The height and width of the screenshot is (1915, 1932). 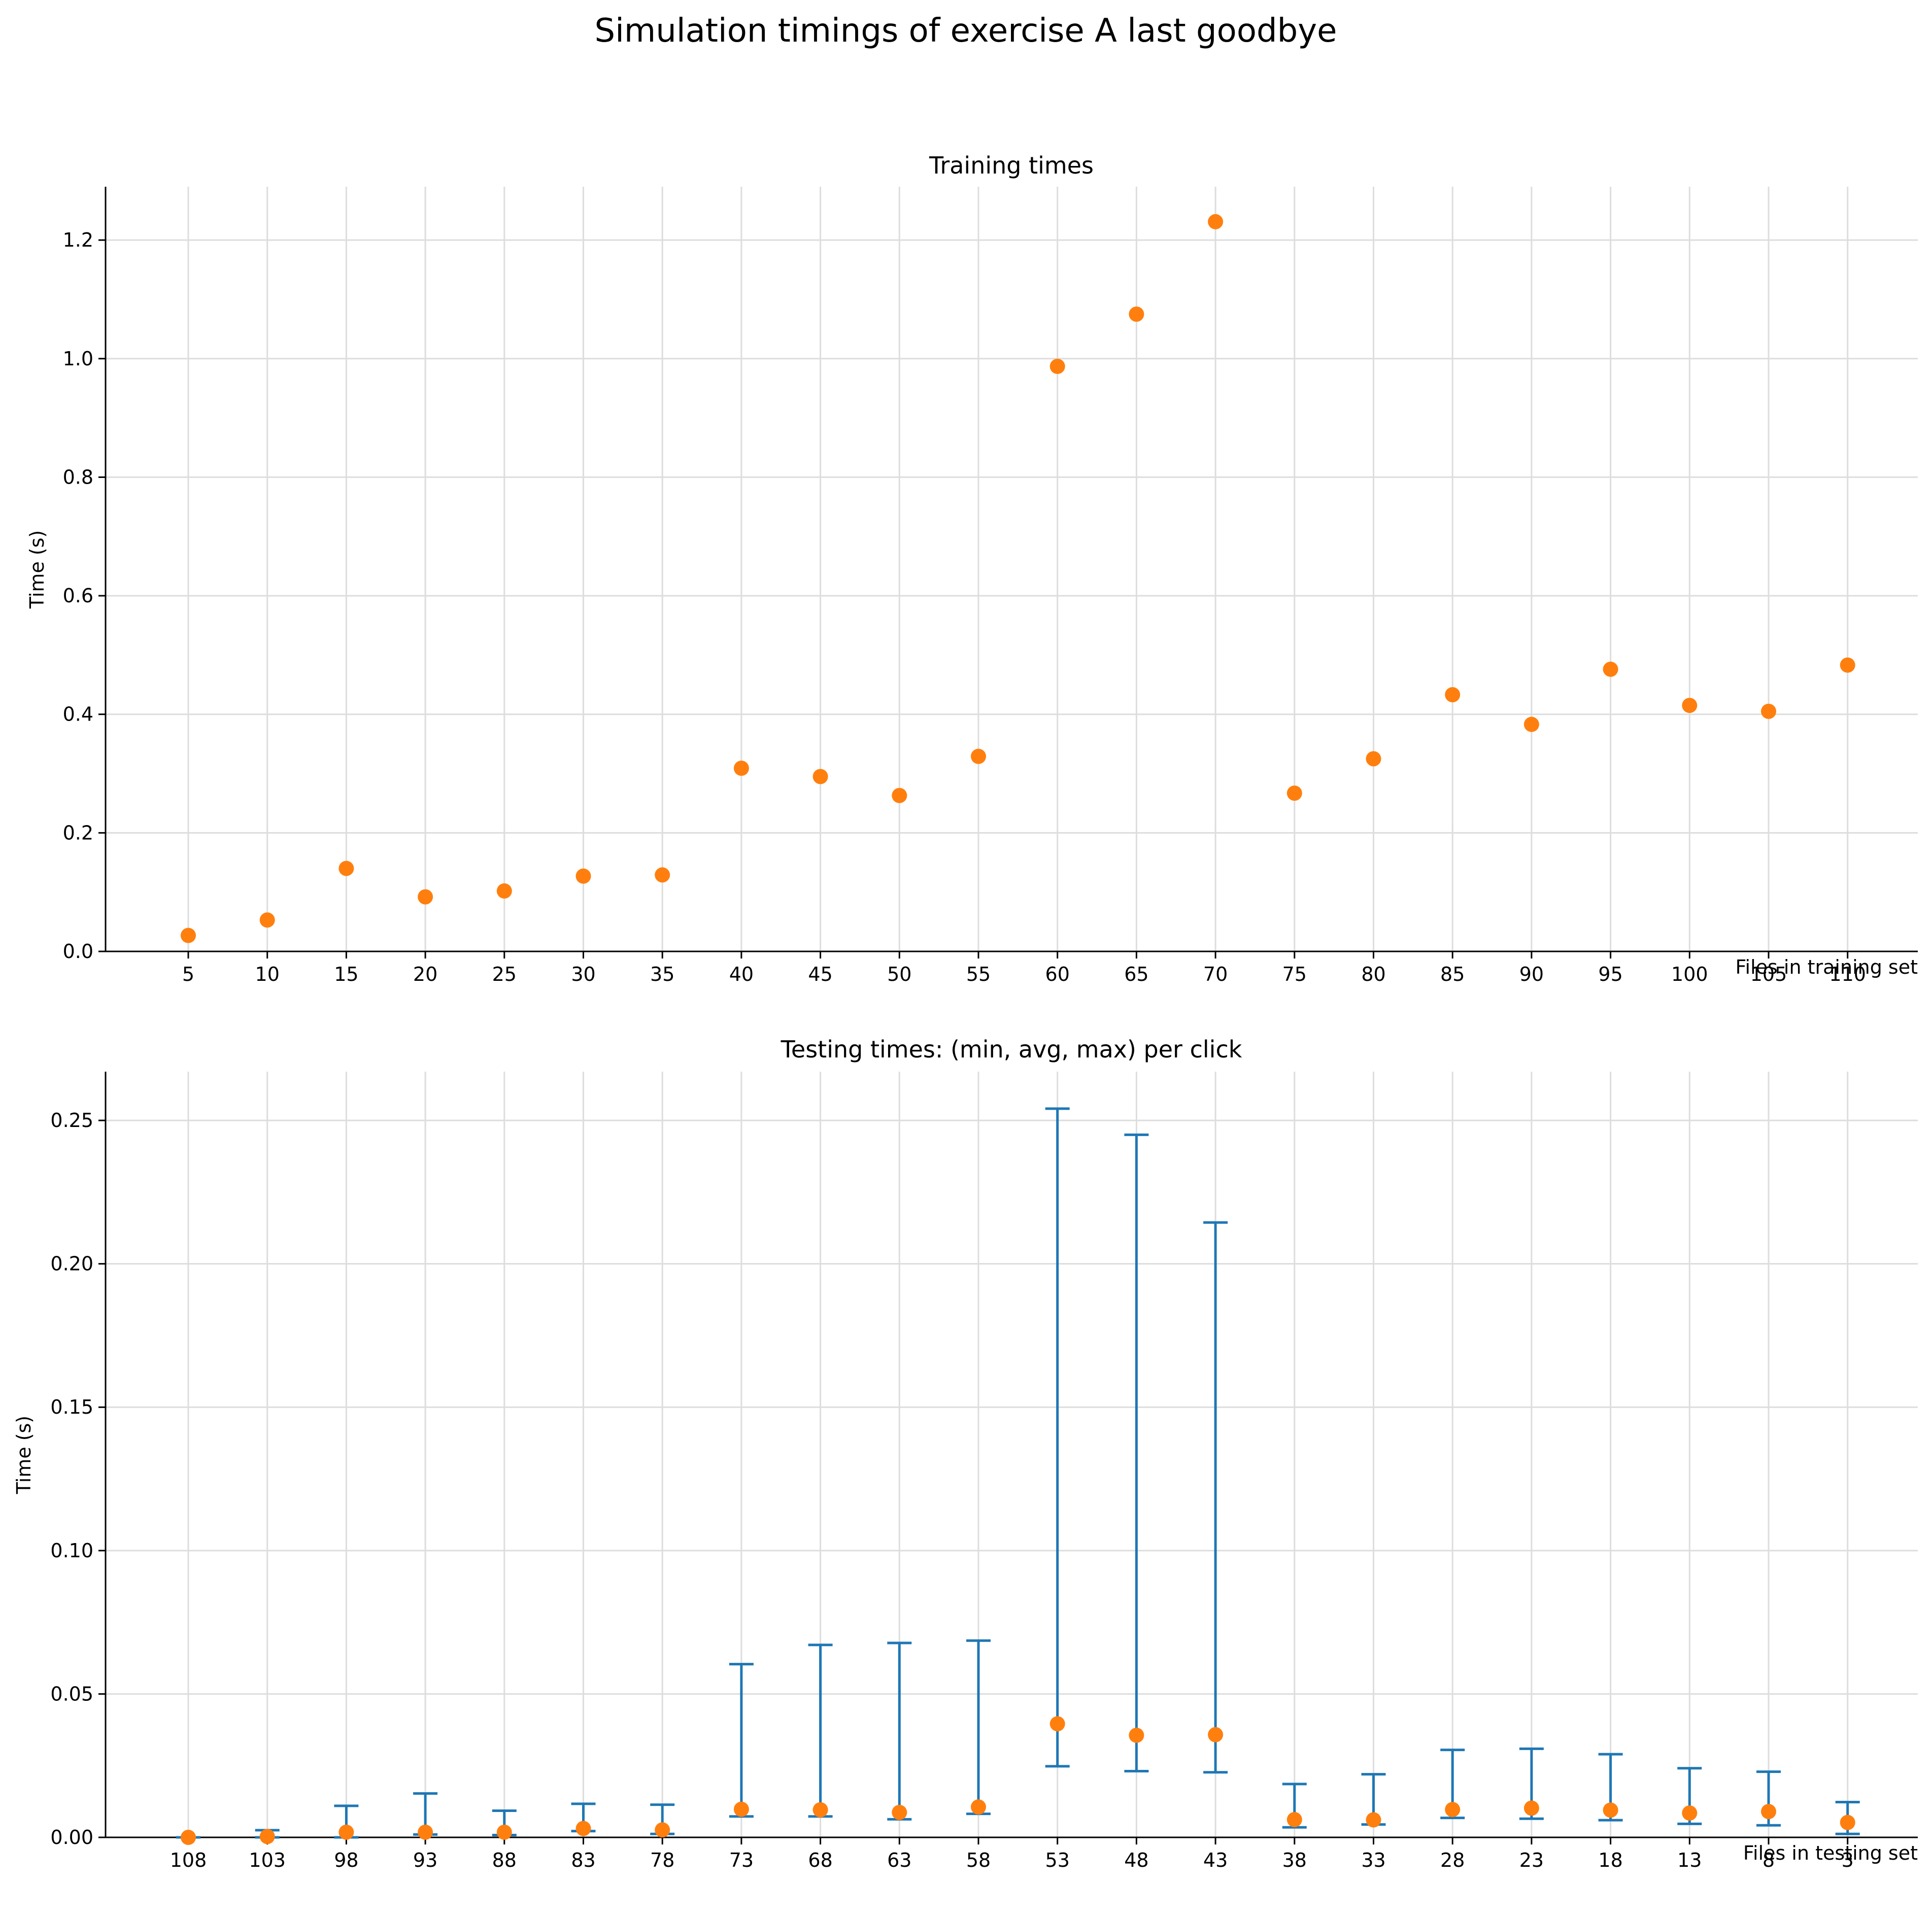 What do you see at coordinates (1847, 974) in the screenshot?
I see `training-x-tick-label: 110` at bounding box center [1847, 974].